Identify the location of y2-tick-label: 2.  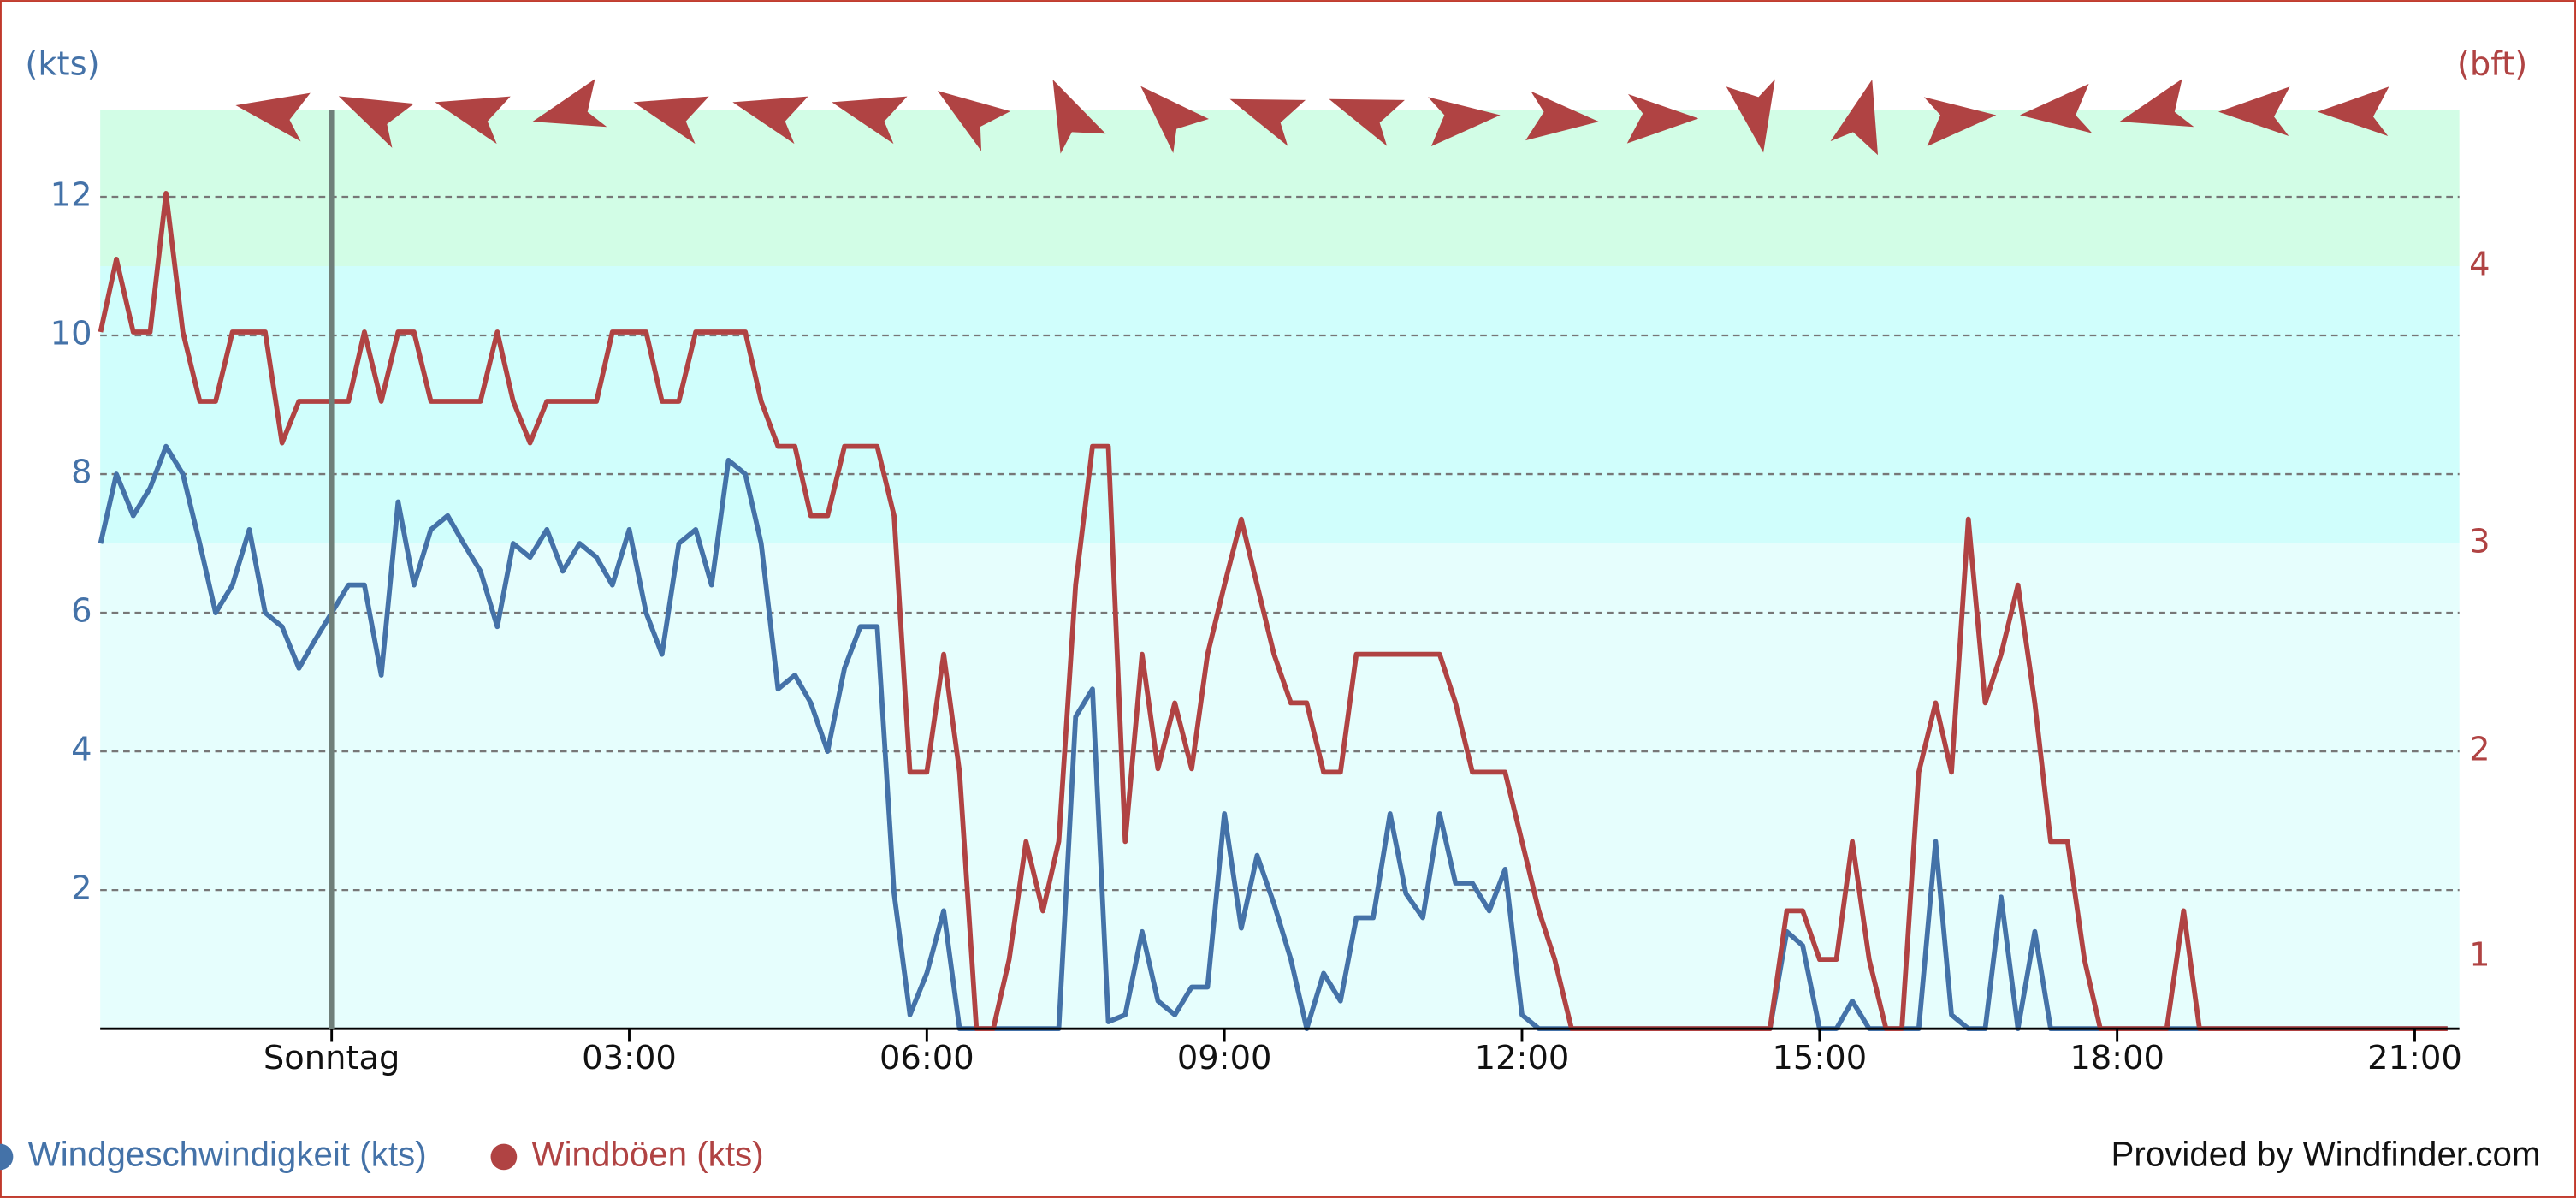
(2479, 750).